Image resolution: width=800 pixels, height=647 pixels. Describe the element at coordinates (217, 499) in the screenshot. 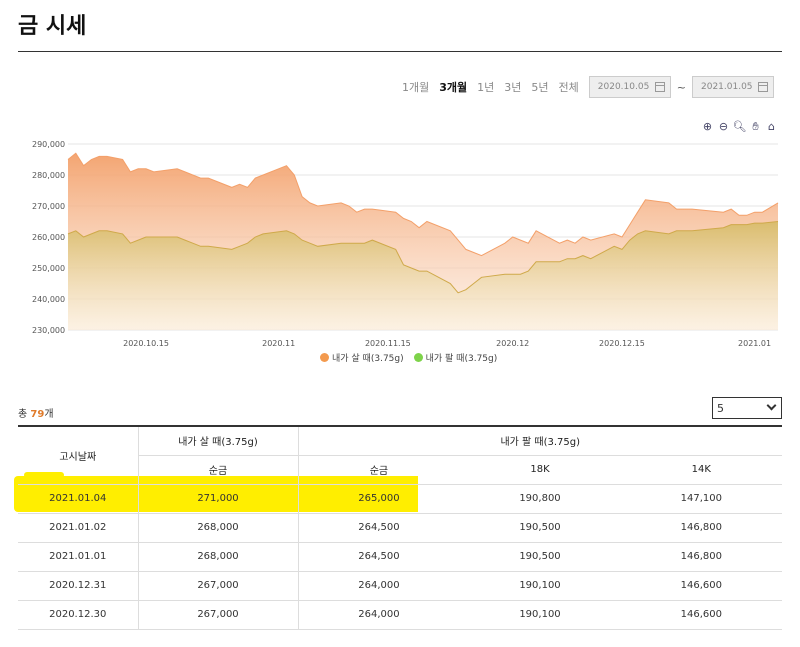

I see `cell-buy-pure: 271,000` at that location.